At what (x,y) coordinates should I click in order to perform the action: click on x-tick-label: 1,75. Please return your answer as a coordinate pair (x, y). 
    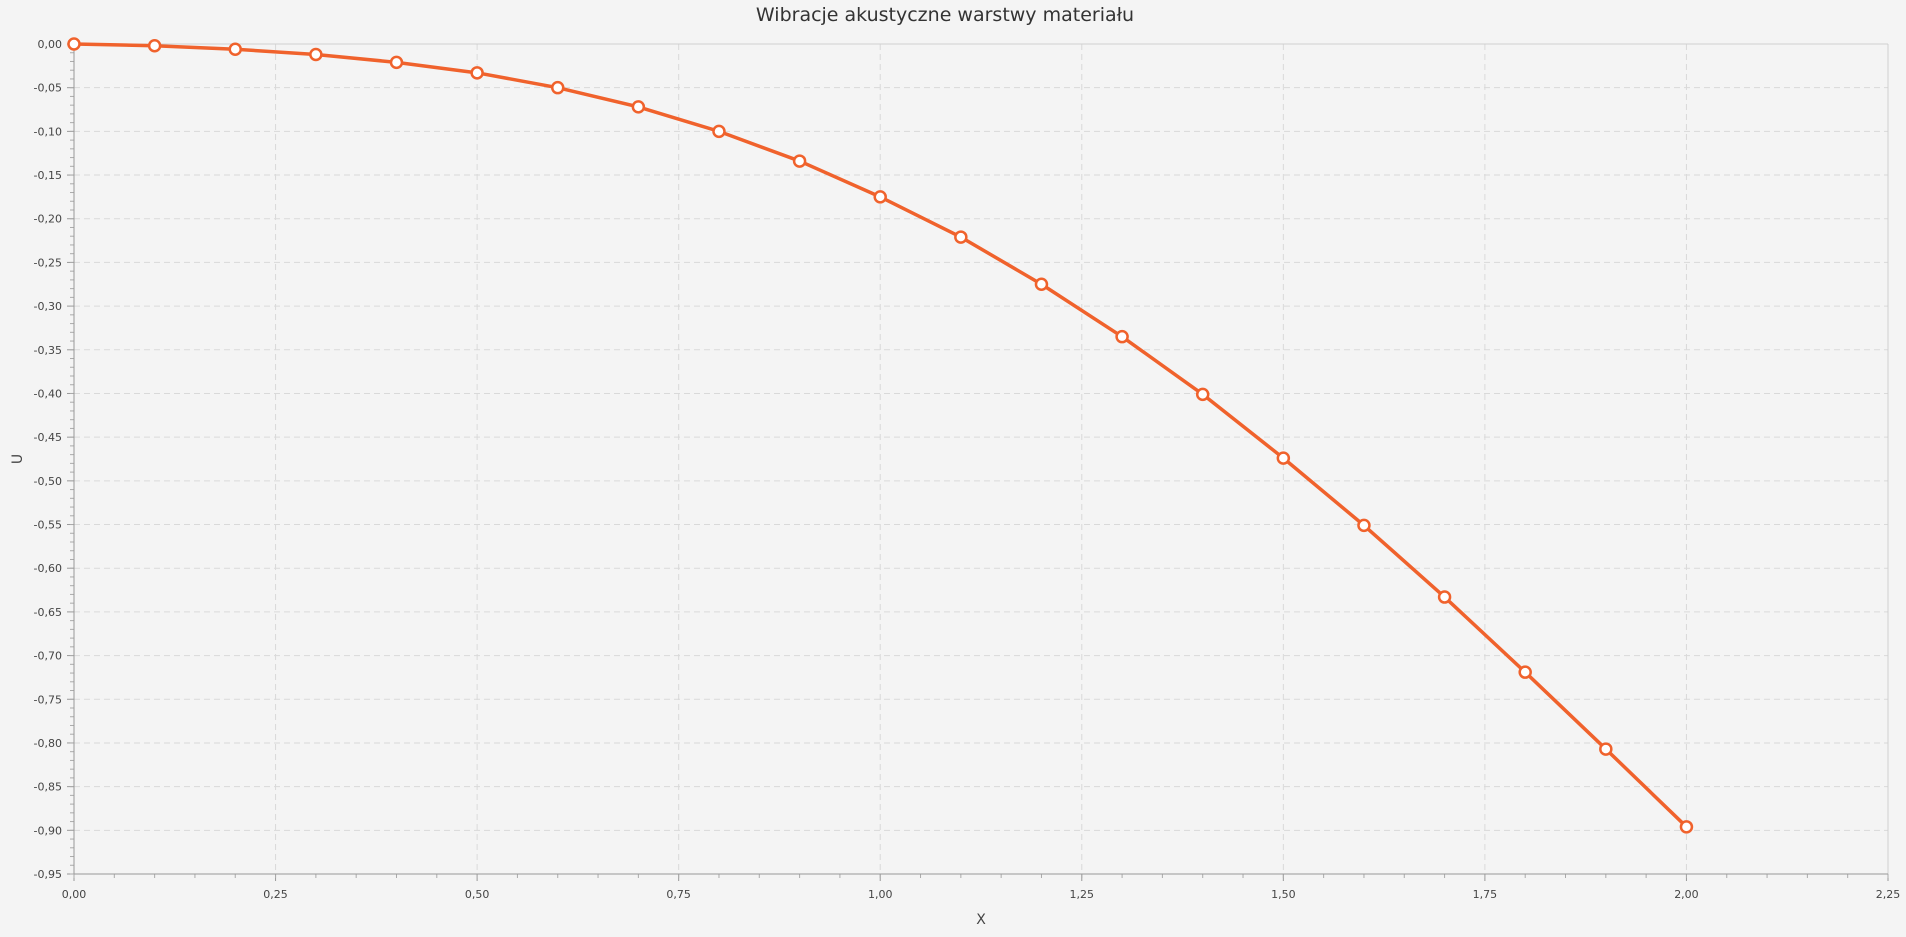
    Looking at the image, I should click on (1485, 894).